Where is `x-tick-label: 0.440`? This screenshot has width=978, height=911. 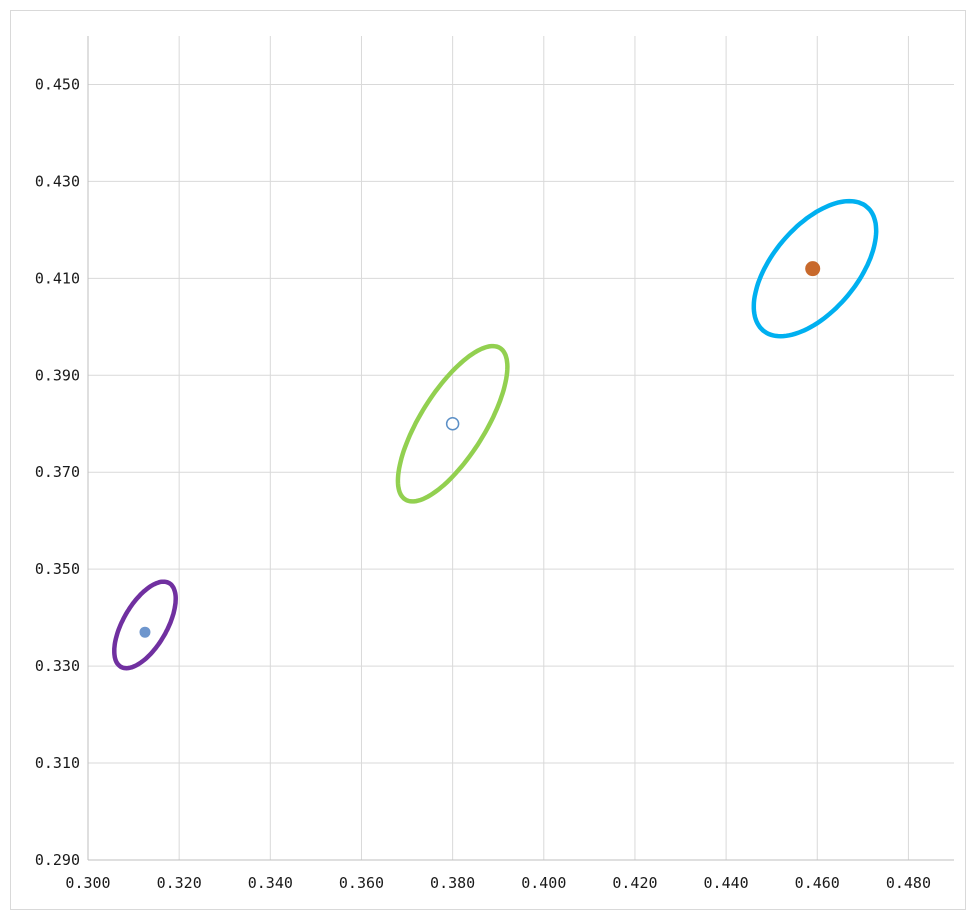 x-tick-label: 0.440 is located at coordinates (726, 883).